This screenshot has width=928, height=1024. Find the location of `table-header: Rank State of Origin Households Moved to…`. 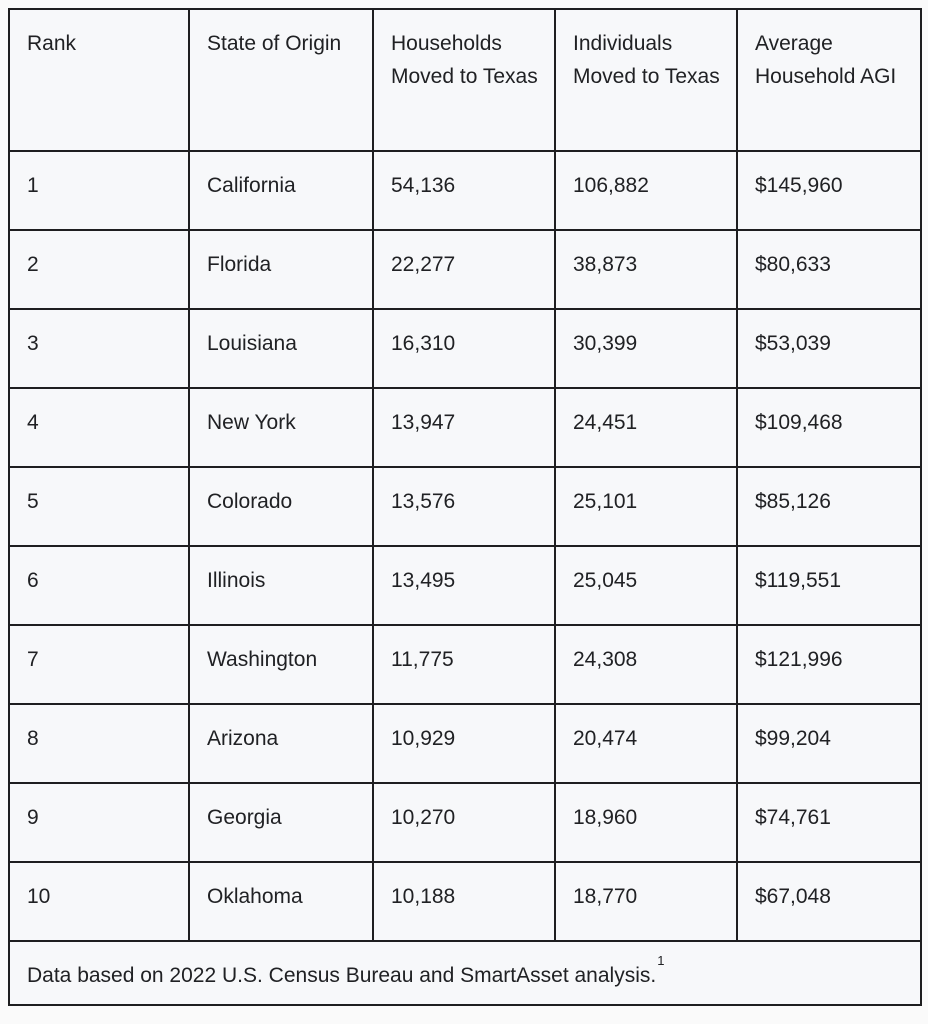

table-header: Rank State of Origin Households Moved to… is located at coordinates (465, 80).